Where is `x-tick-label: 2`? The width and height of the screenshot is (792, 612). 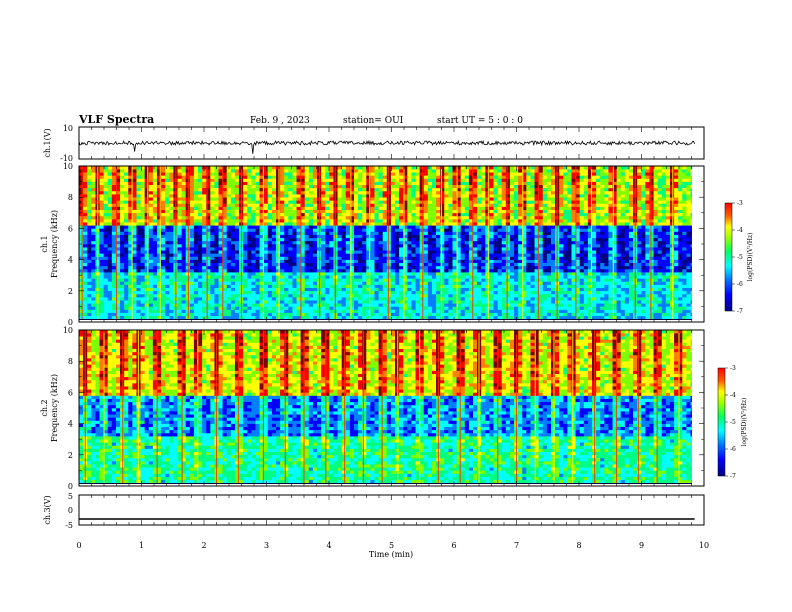
x-tick-label: 2 is located at coordinates (203, 545).